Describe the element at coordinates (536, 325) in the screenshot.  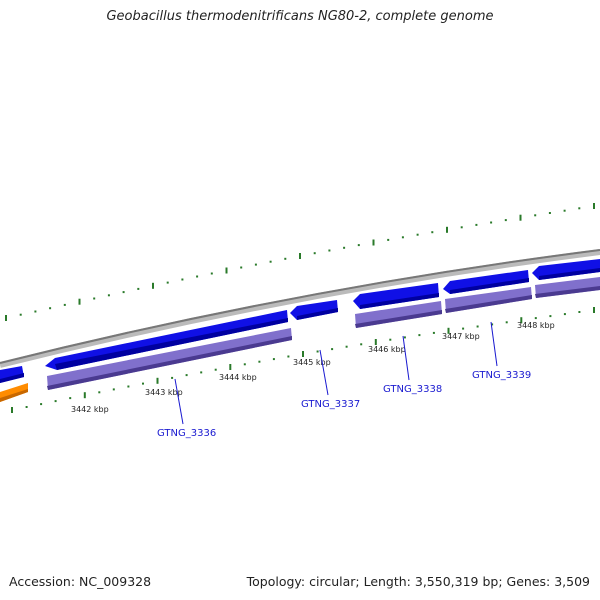
I see `tick-label-3448: 3448 kbp` at that location.